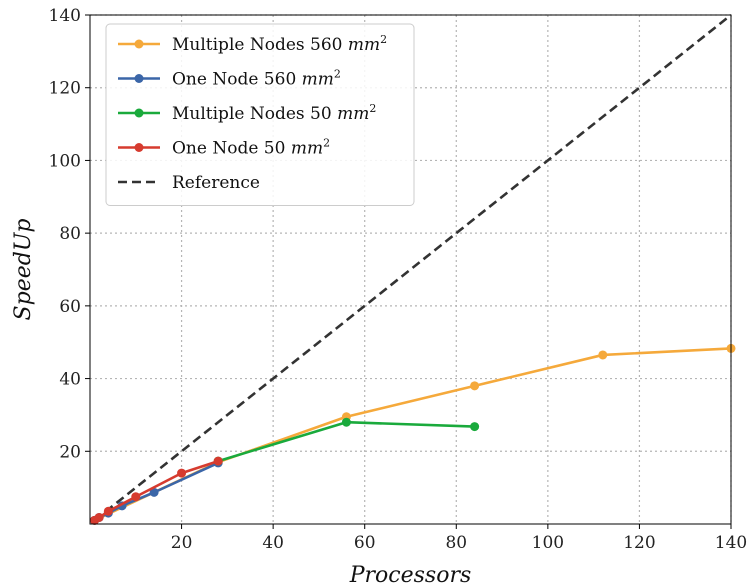  I want to click on legend-label: Multiple Nodes 560 mm2, so click(279, 44).